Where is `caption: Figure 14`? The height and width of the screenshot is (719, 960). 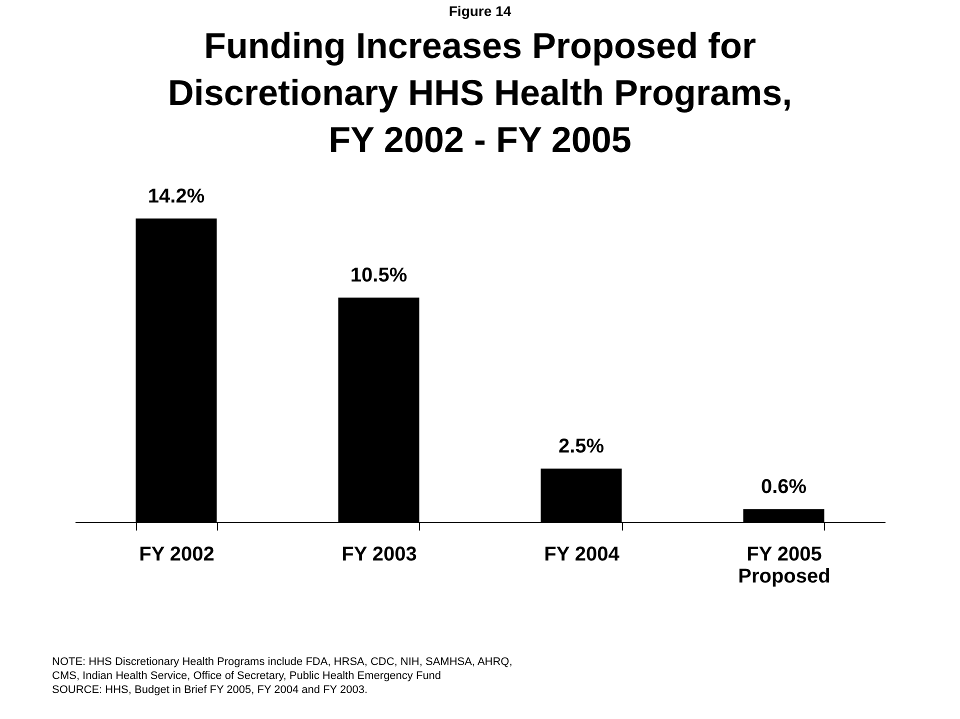 caption: Figure 14 is located at coordinates (480, 11).